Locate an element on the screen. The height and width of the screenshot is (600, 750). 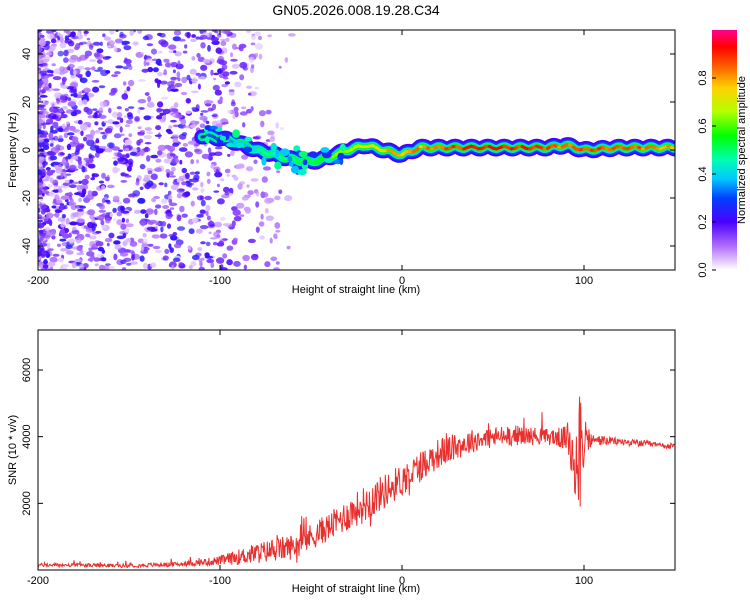
colorbar-tick-label: 0.6 is located at coordinates (703, 125).